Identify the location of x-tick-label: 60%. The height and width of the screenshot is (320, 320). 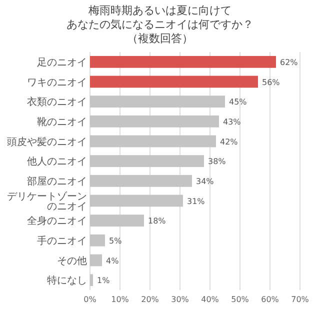
(270, 299).